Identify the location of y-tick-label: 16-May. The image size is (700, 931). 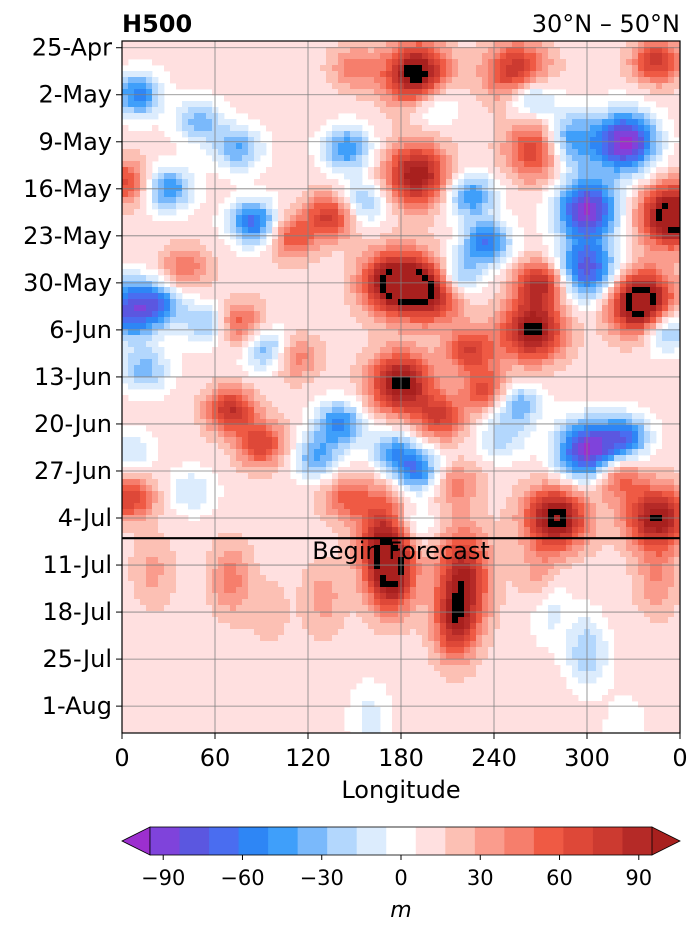
(67, 189).